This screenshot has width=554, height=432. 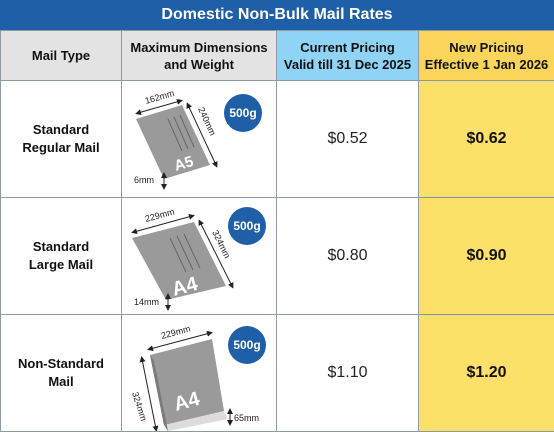 I want to click on header-current-pricing: Current Pricing Valid till 31 Dec 2025, so click(x=348, y=56).